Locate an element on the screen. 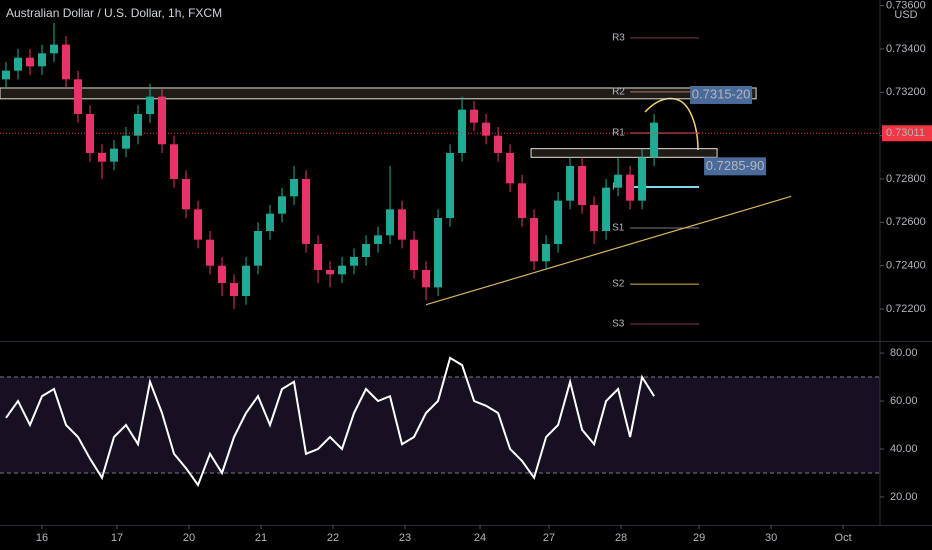 The height and width of the screenshot is (550, 932). last-price-label: 0.73011 is located at coordinates (905, 133).